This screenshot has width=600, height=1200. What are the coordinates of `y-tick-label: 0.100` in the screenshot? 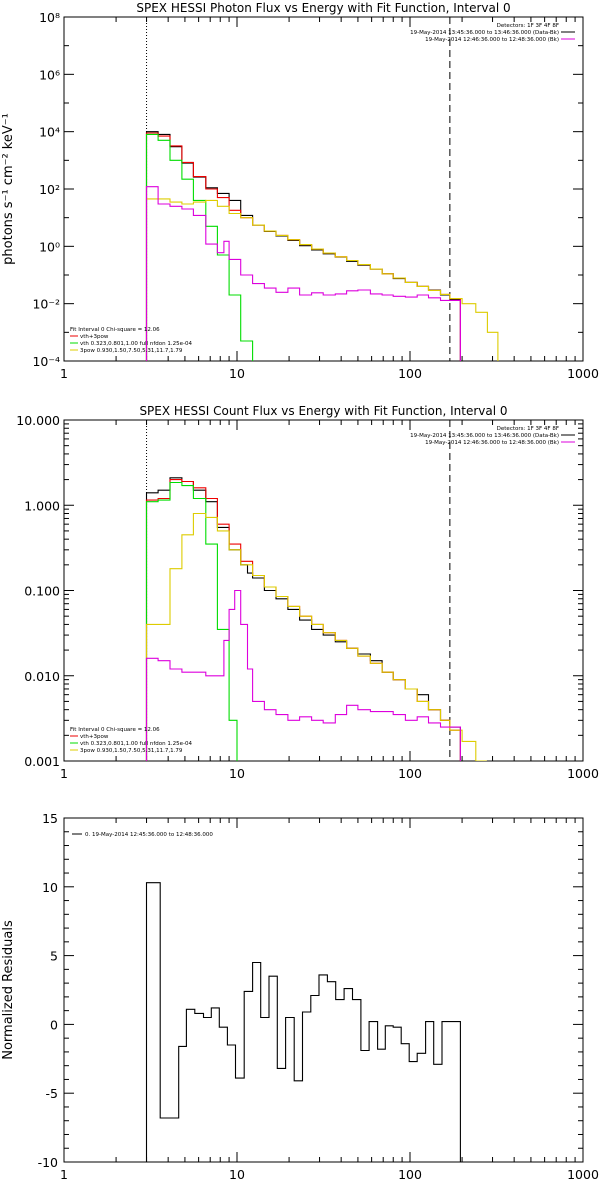 It's located at (42, 591).